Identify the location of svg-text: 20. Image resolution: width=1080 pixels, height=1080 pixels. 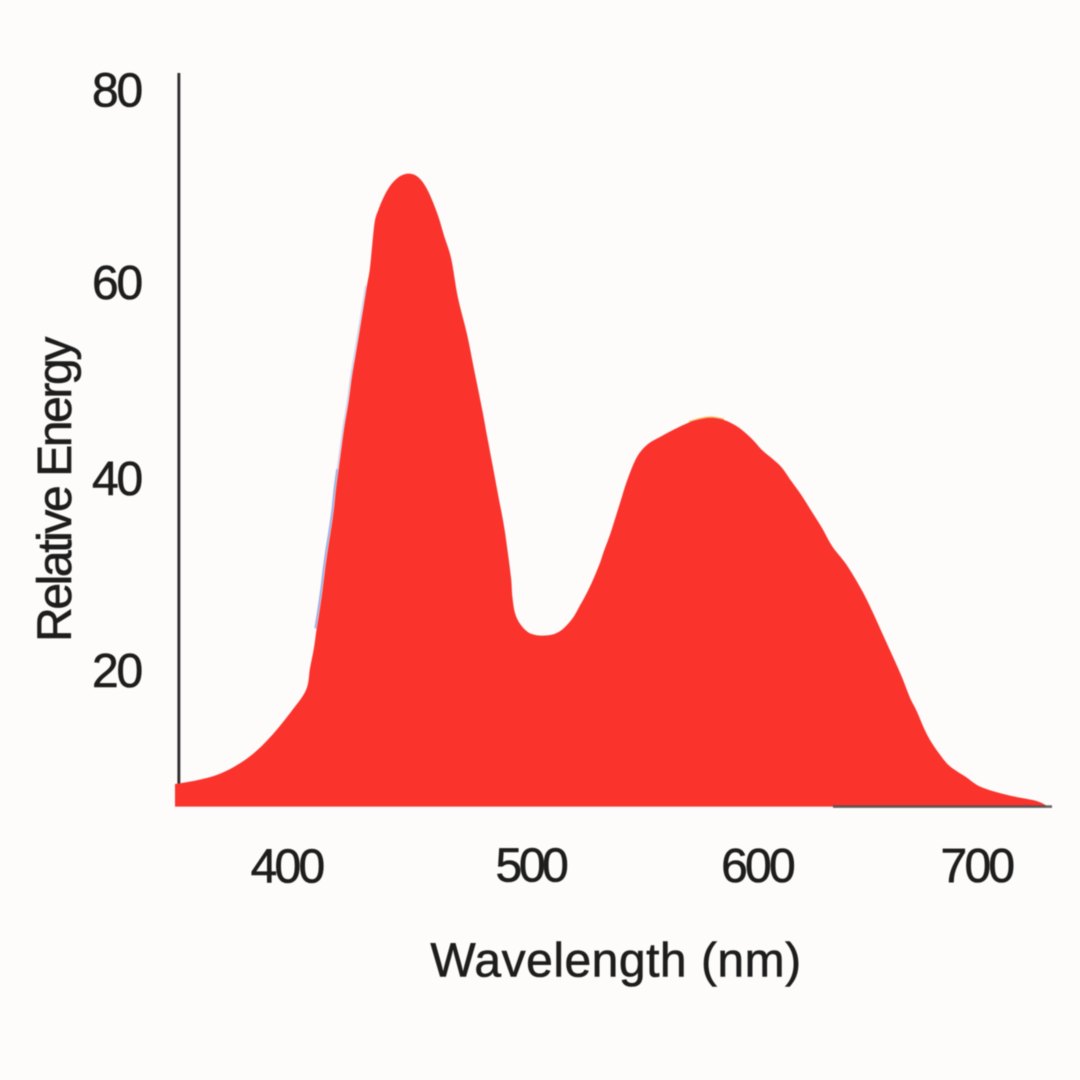
(116, 671).